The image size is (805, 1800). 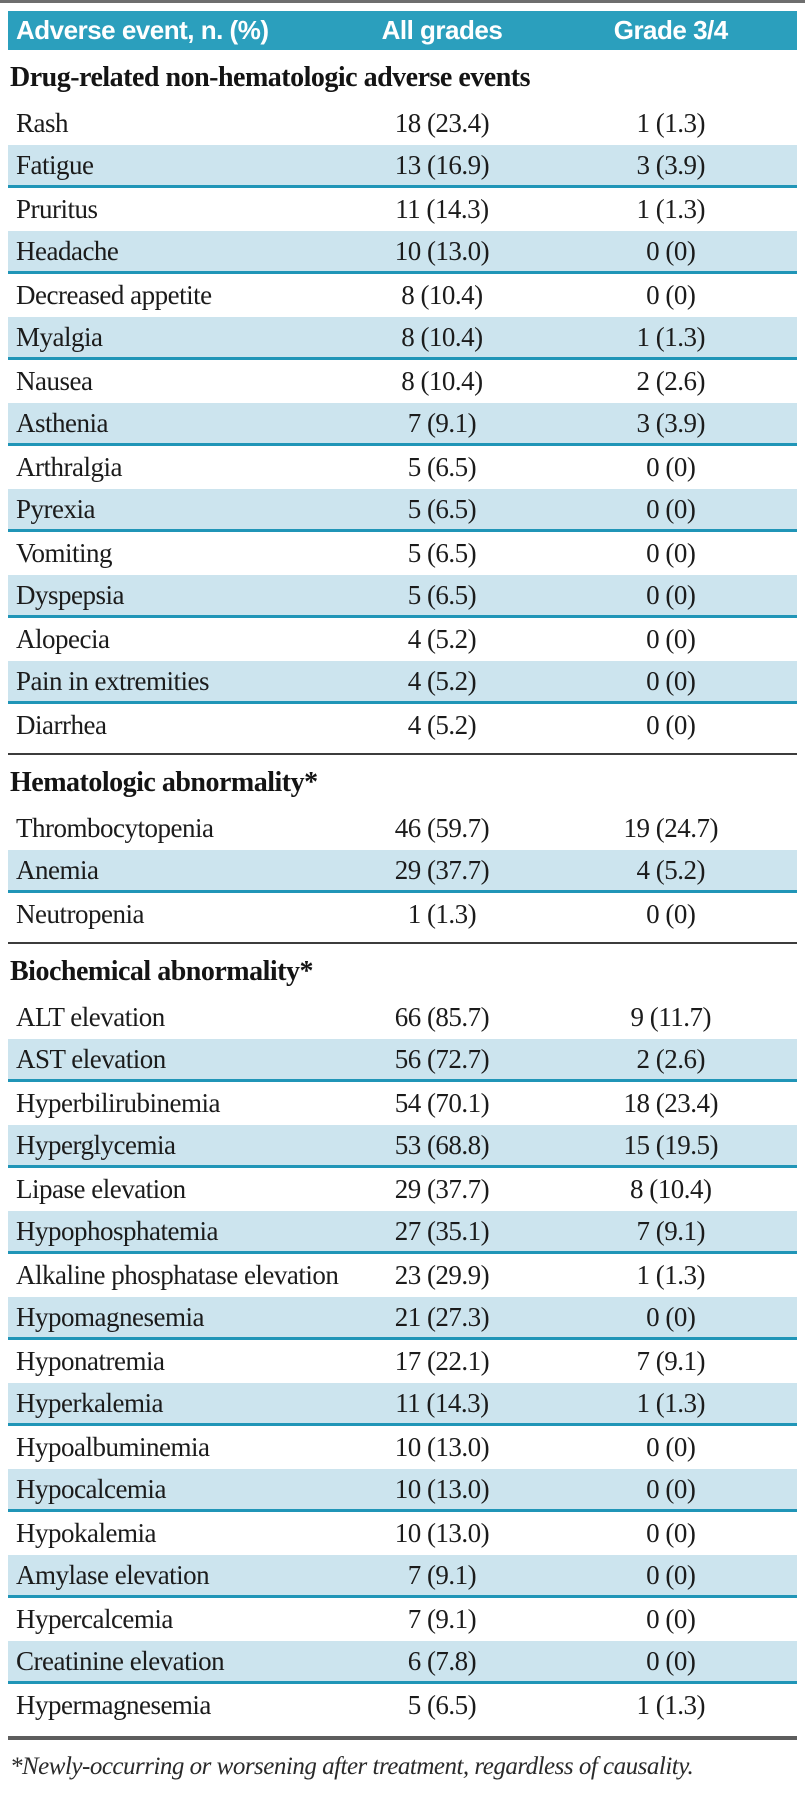 I want to click on table-row: Hypoalbuminemia 10 (13.0) 0 (0), so click(x=402, y=1447).